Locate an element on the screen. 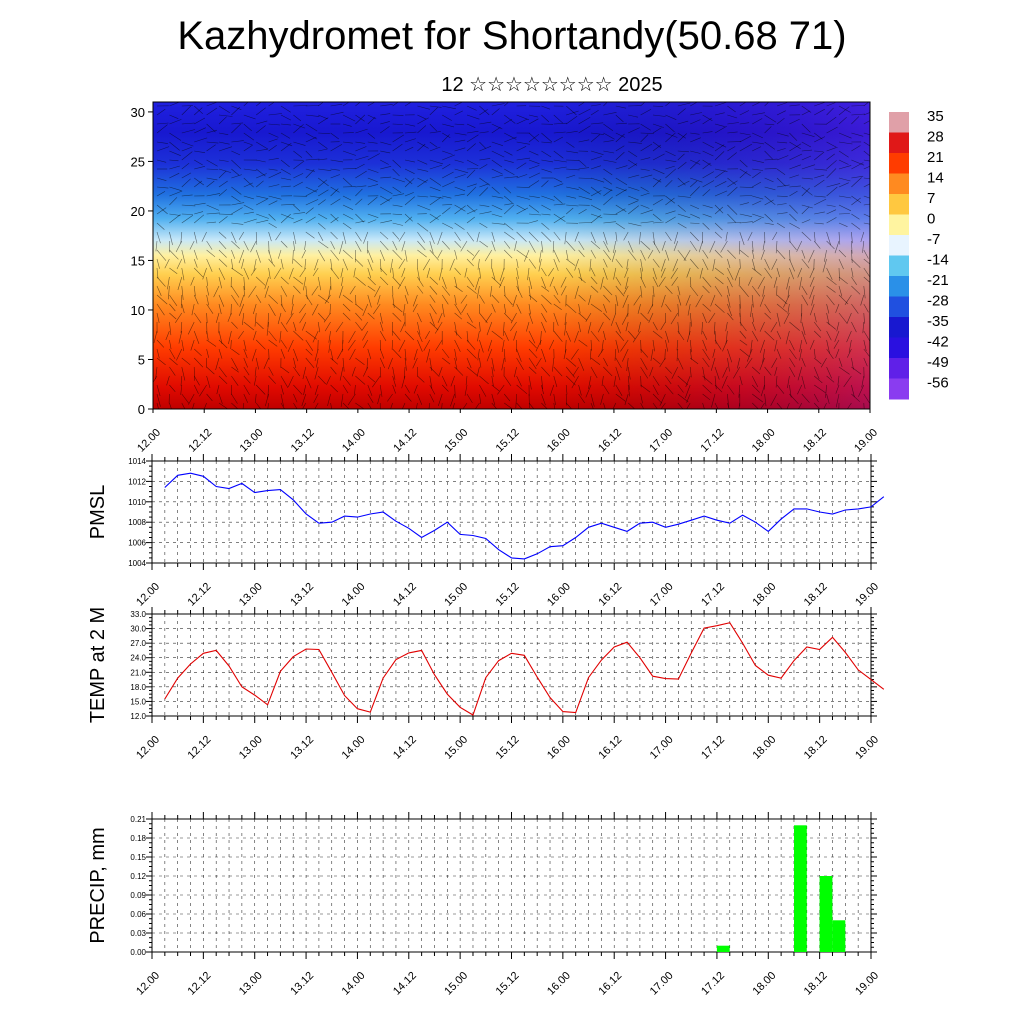 Image resolution: width=1024 pixels, height=1024 pixels. y-tick-label: 10 is located at coordinates (138, 310).